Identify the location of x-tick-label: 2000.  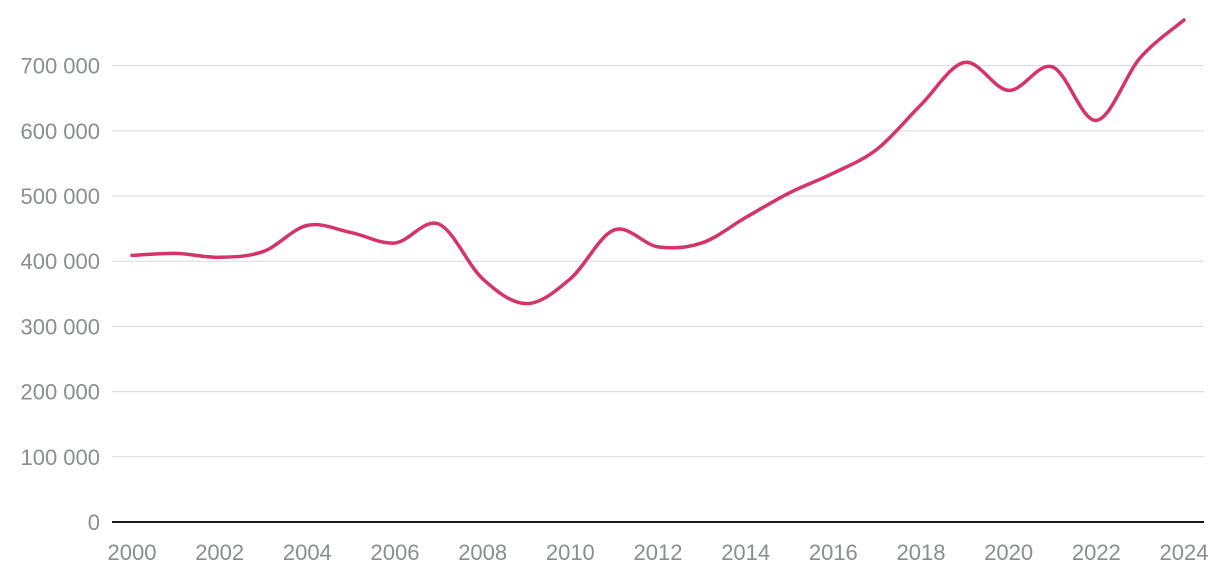
(132, 552).